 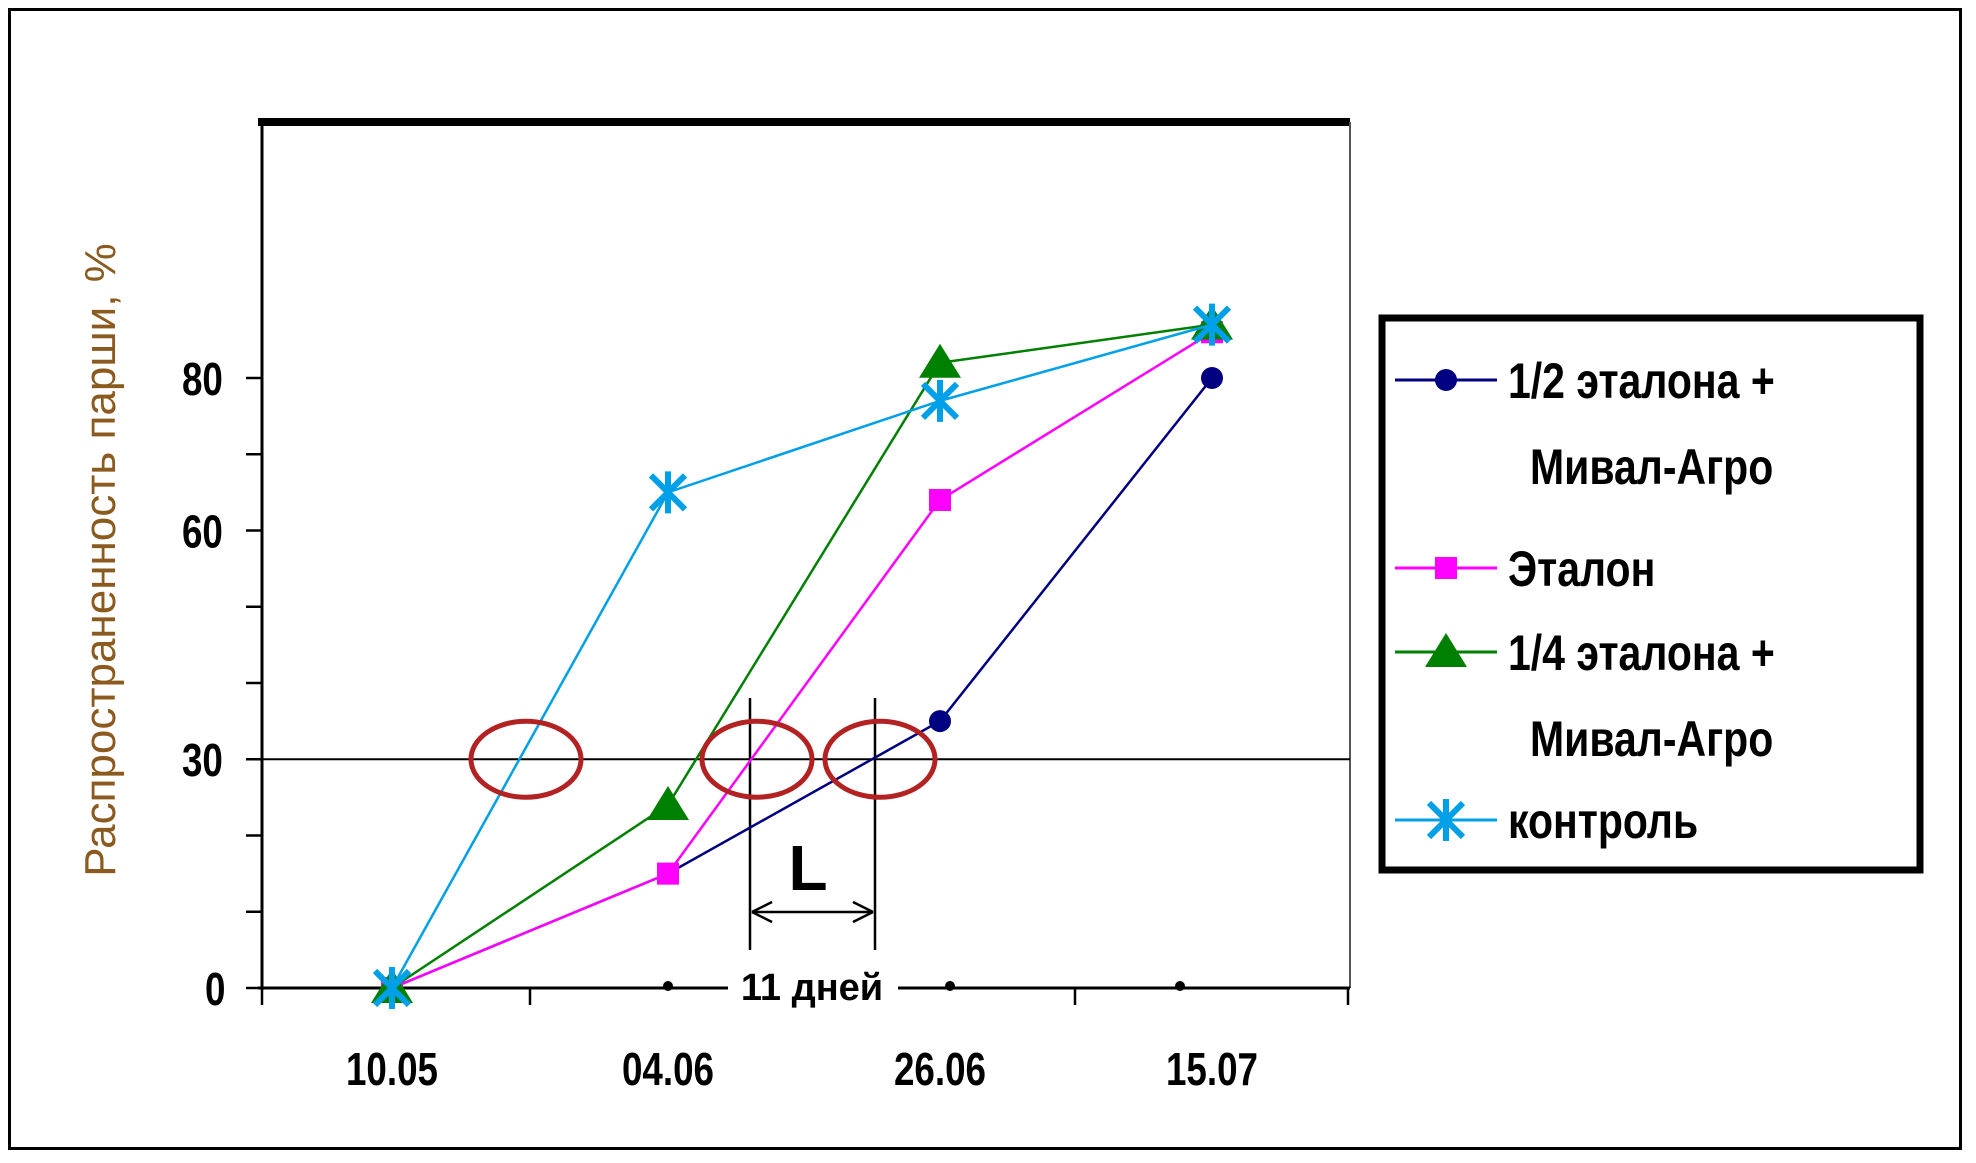 What do you see at coordinates (1212, 1069) in the screenshot?
I see `x-tick-label: 15.07` at bounding box center [1212, 1069].